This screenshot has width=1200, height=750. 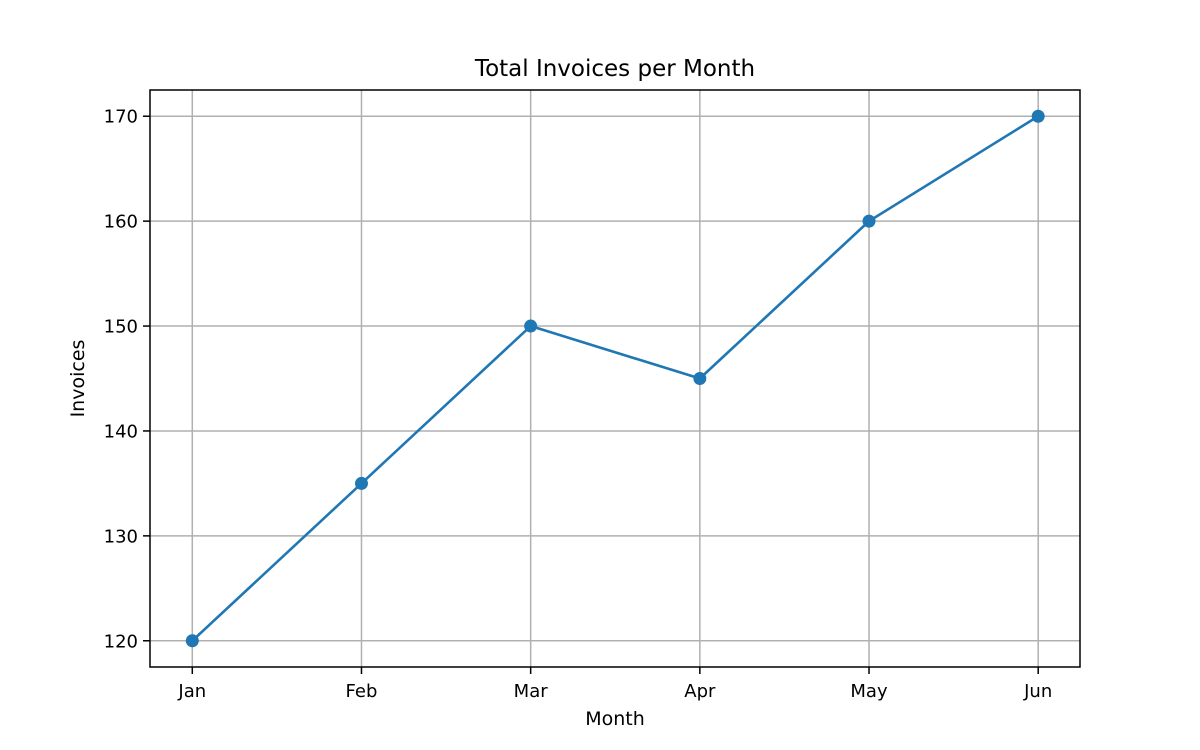 What do you see at coordinates (121, 222) in the screenshot?
I see `y-tick-label-160: 160` at bounding box center [121, 222].